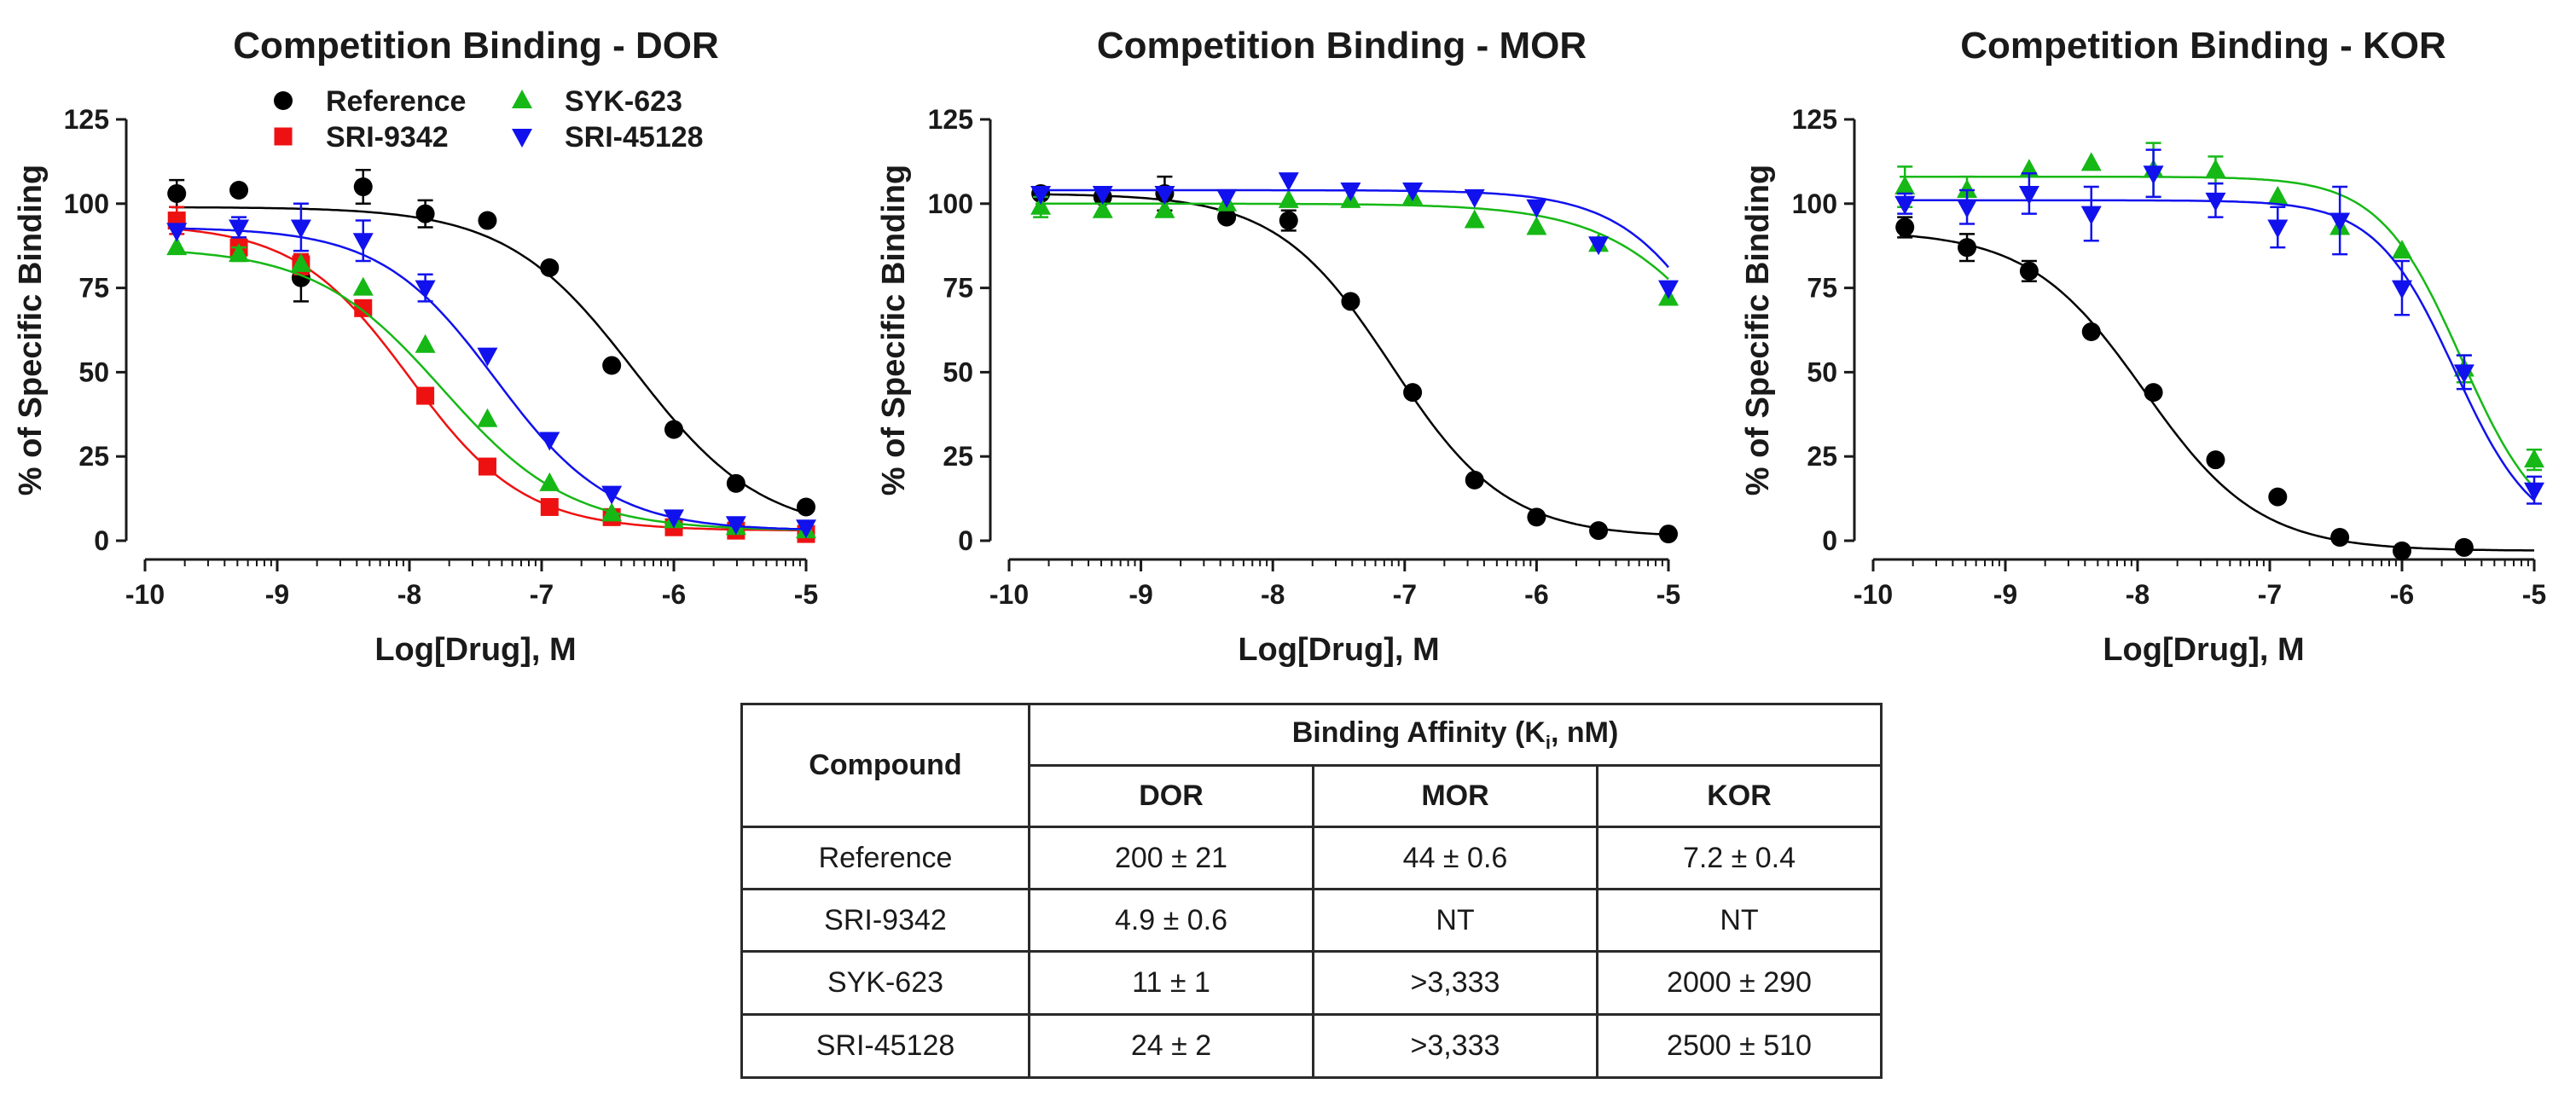  I want to click on affinity-header-tail: , nM), so click(1584, 732).